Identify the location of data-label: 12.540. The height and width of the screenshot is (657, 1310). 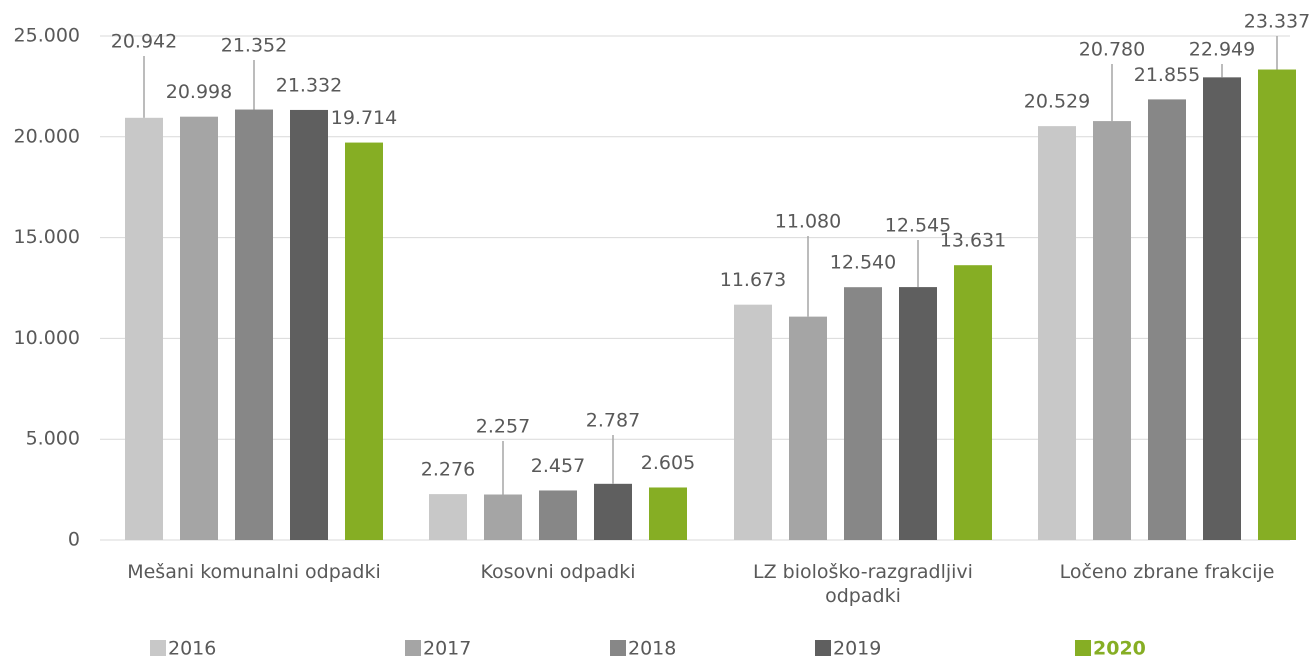
(863, 263).